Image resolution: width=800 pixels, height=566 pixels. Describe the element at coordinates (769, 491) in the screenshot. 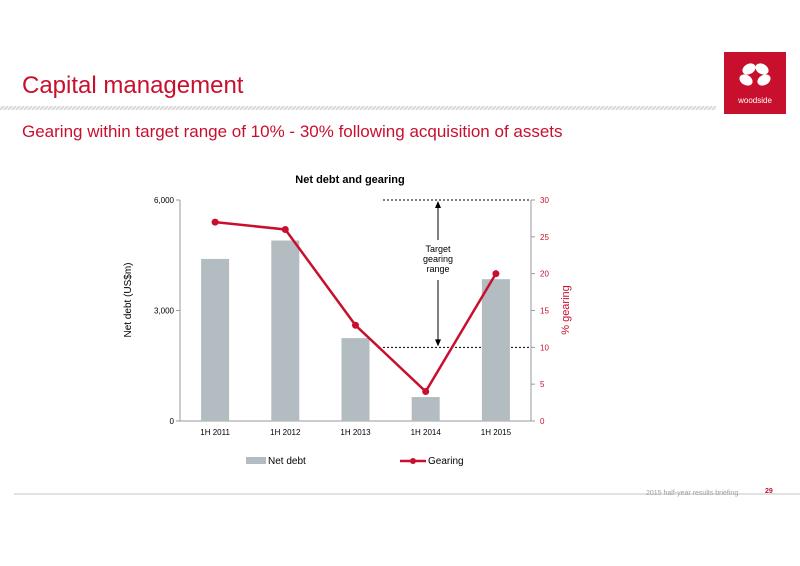

I see `page-number: 29` at that location.